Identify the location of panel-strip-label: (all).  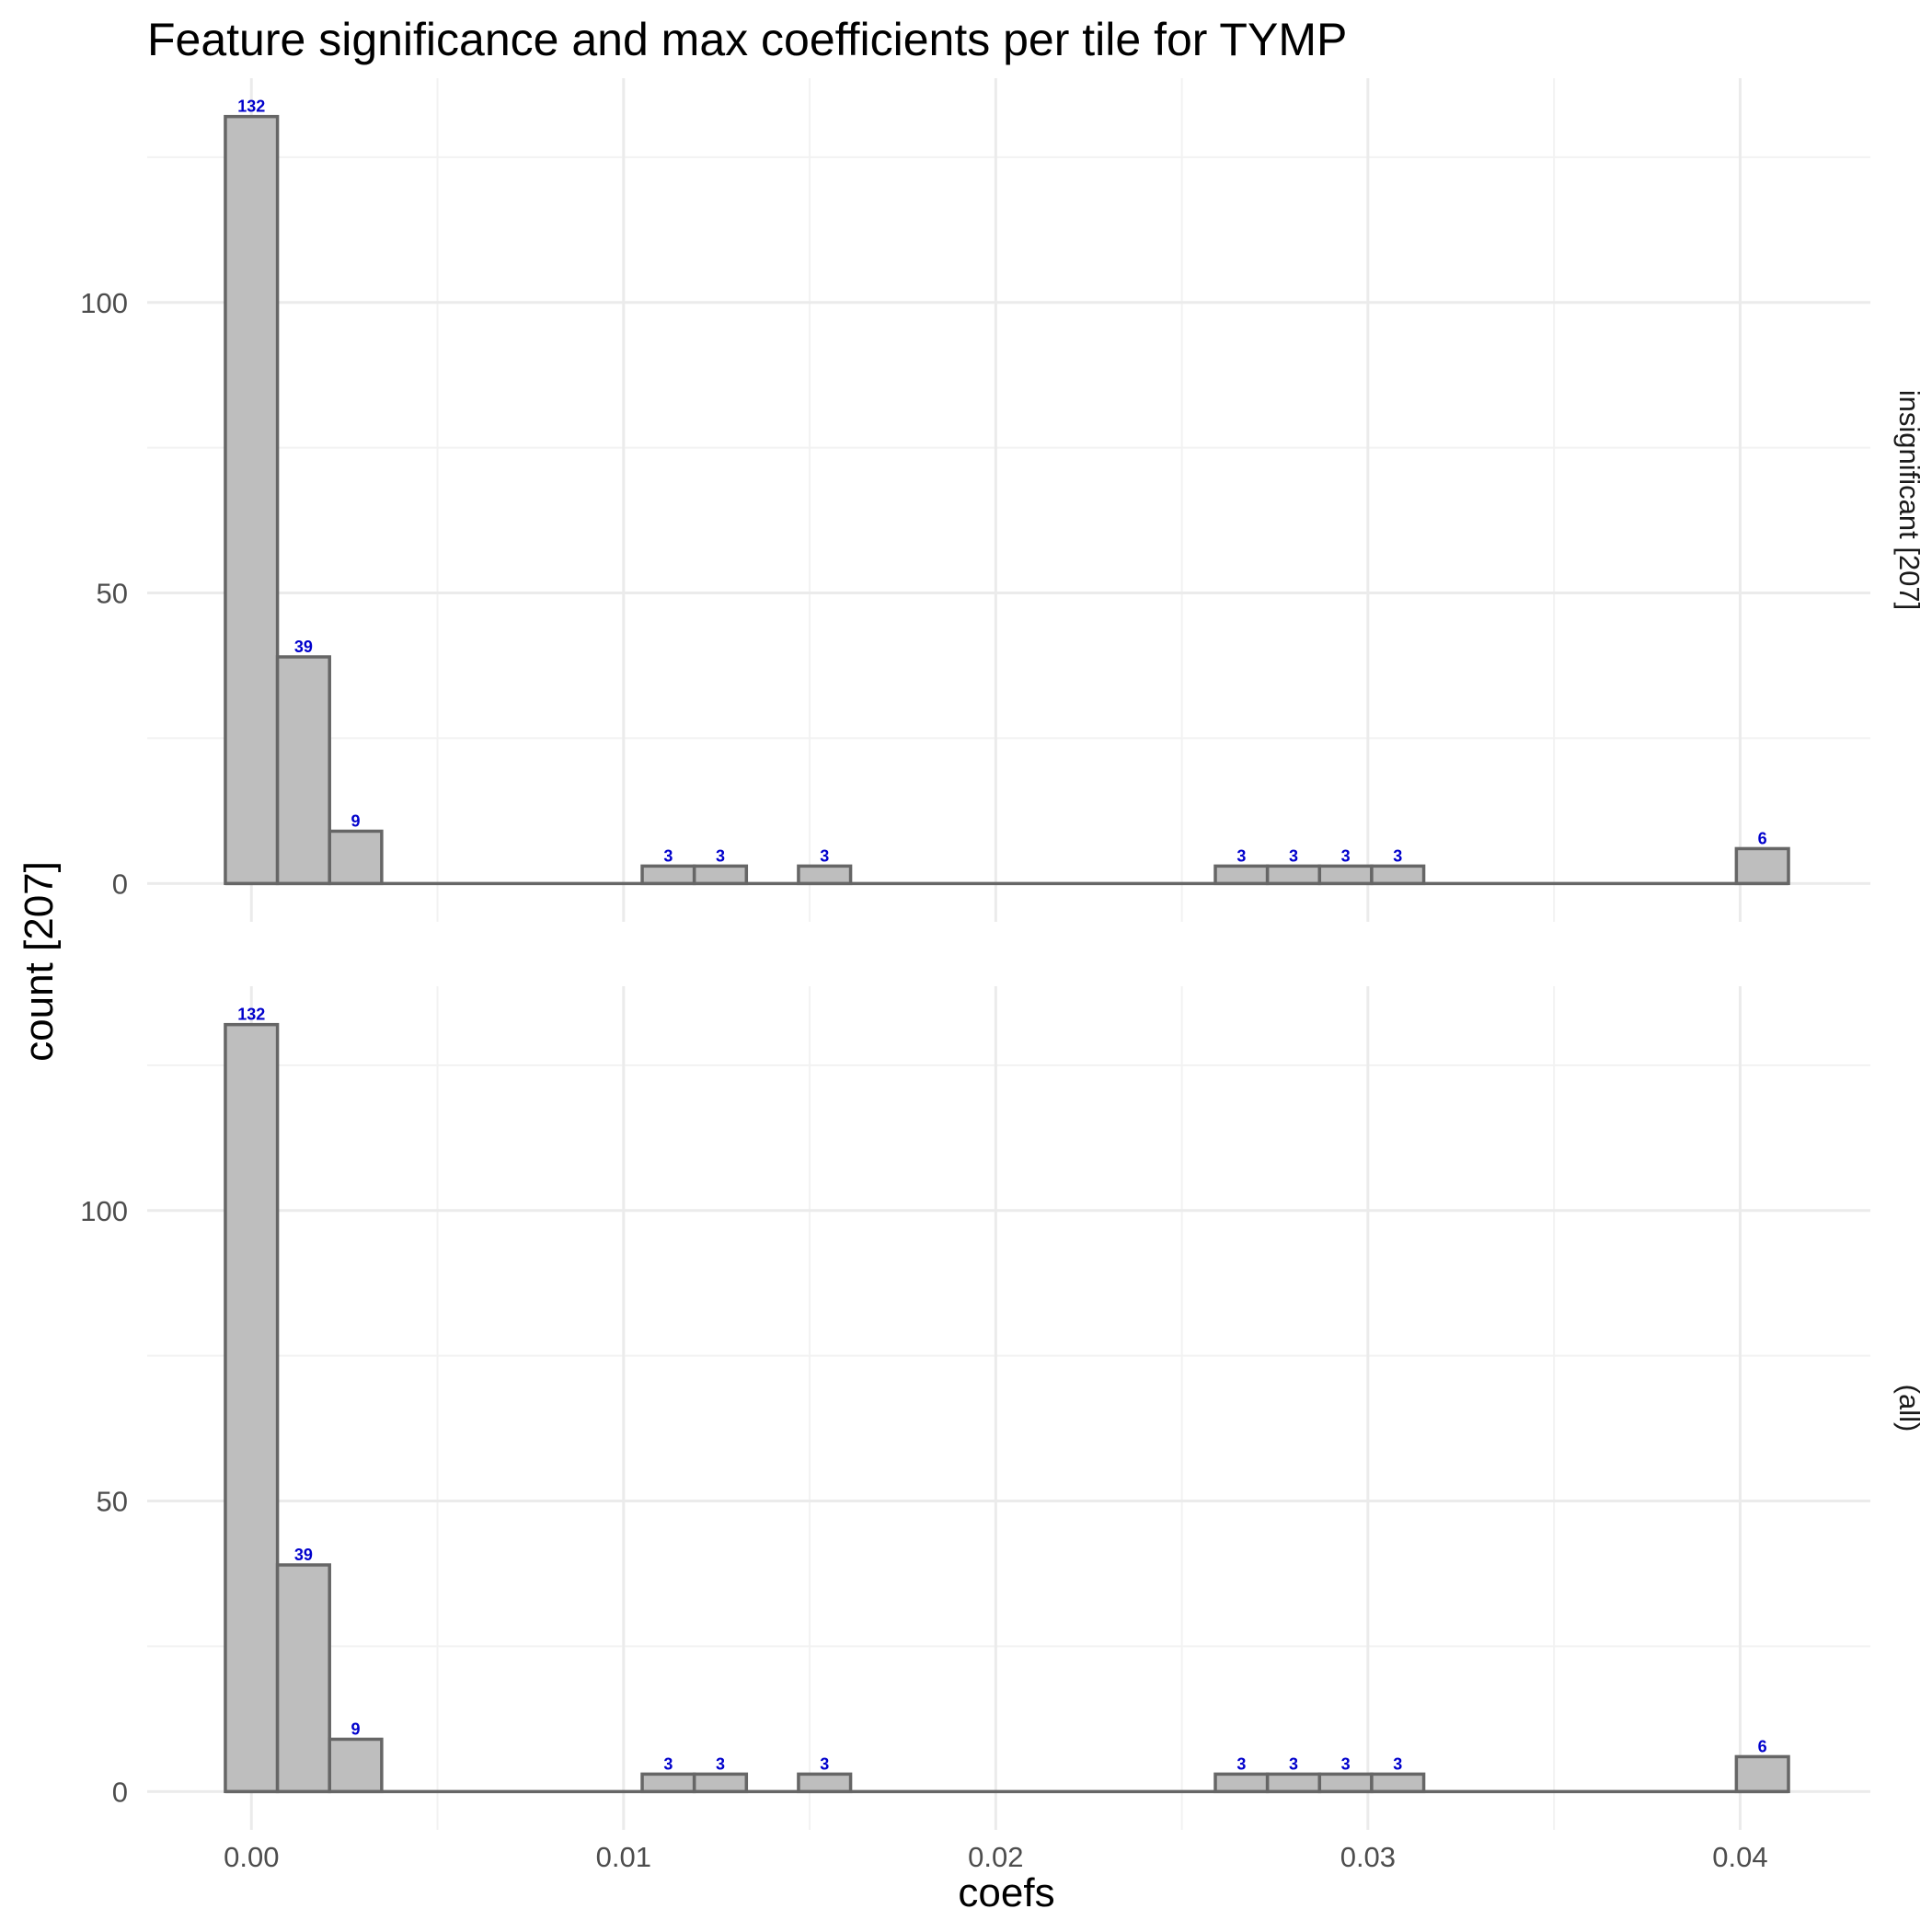
(1909, 1408).